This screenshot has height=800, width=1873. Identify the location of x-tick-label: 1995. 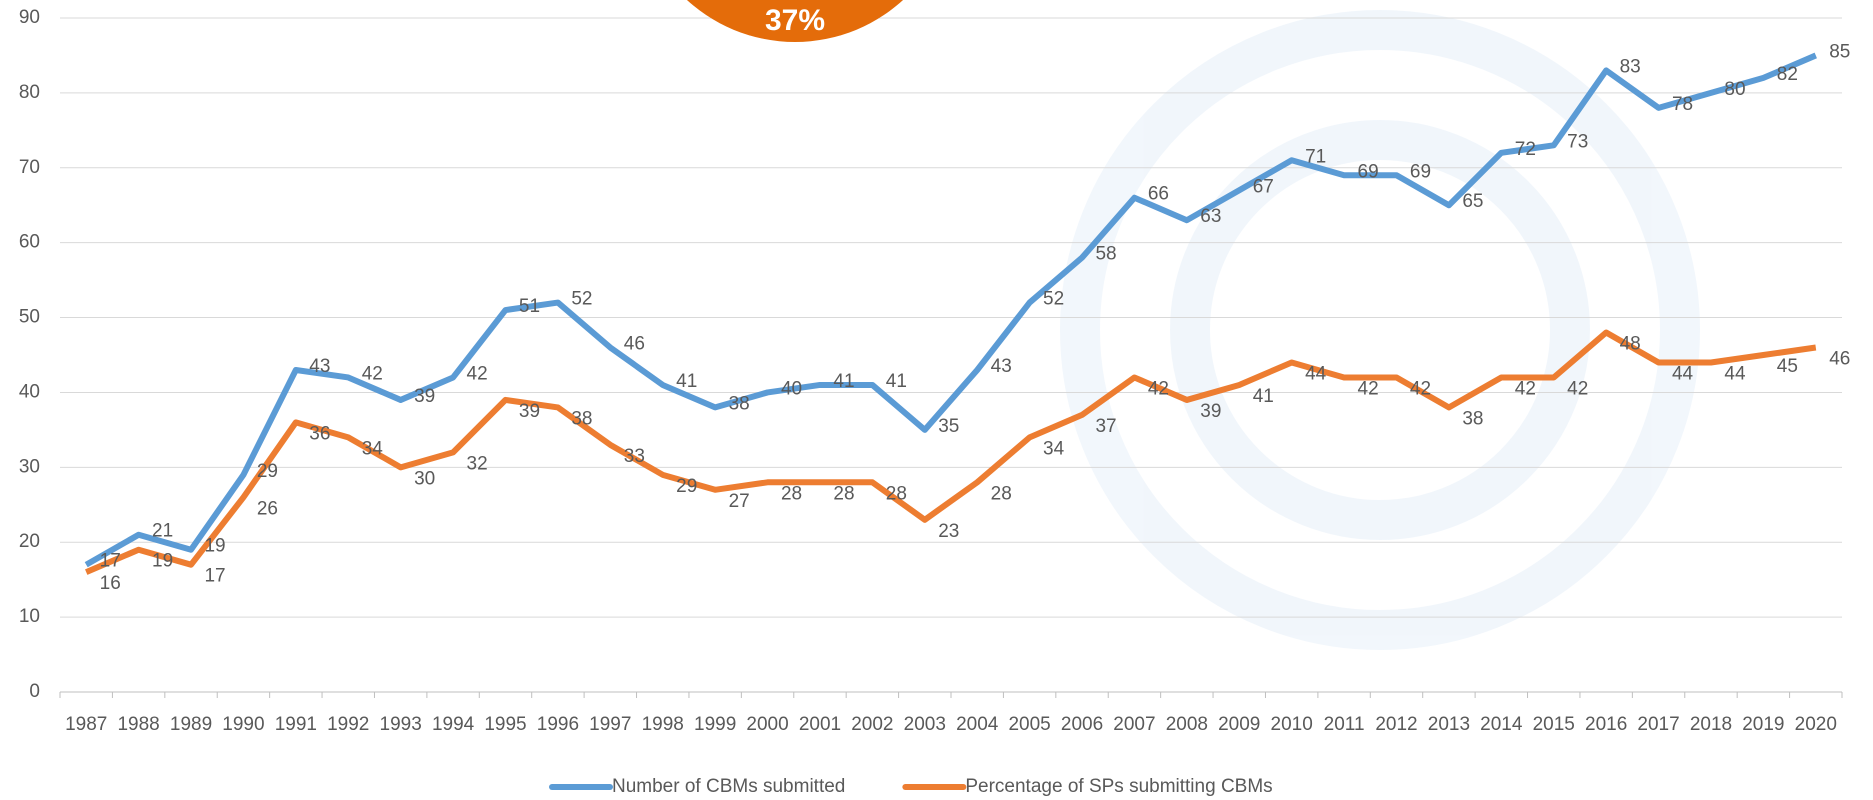
(505, 724).